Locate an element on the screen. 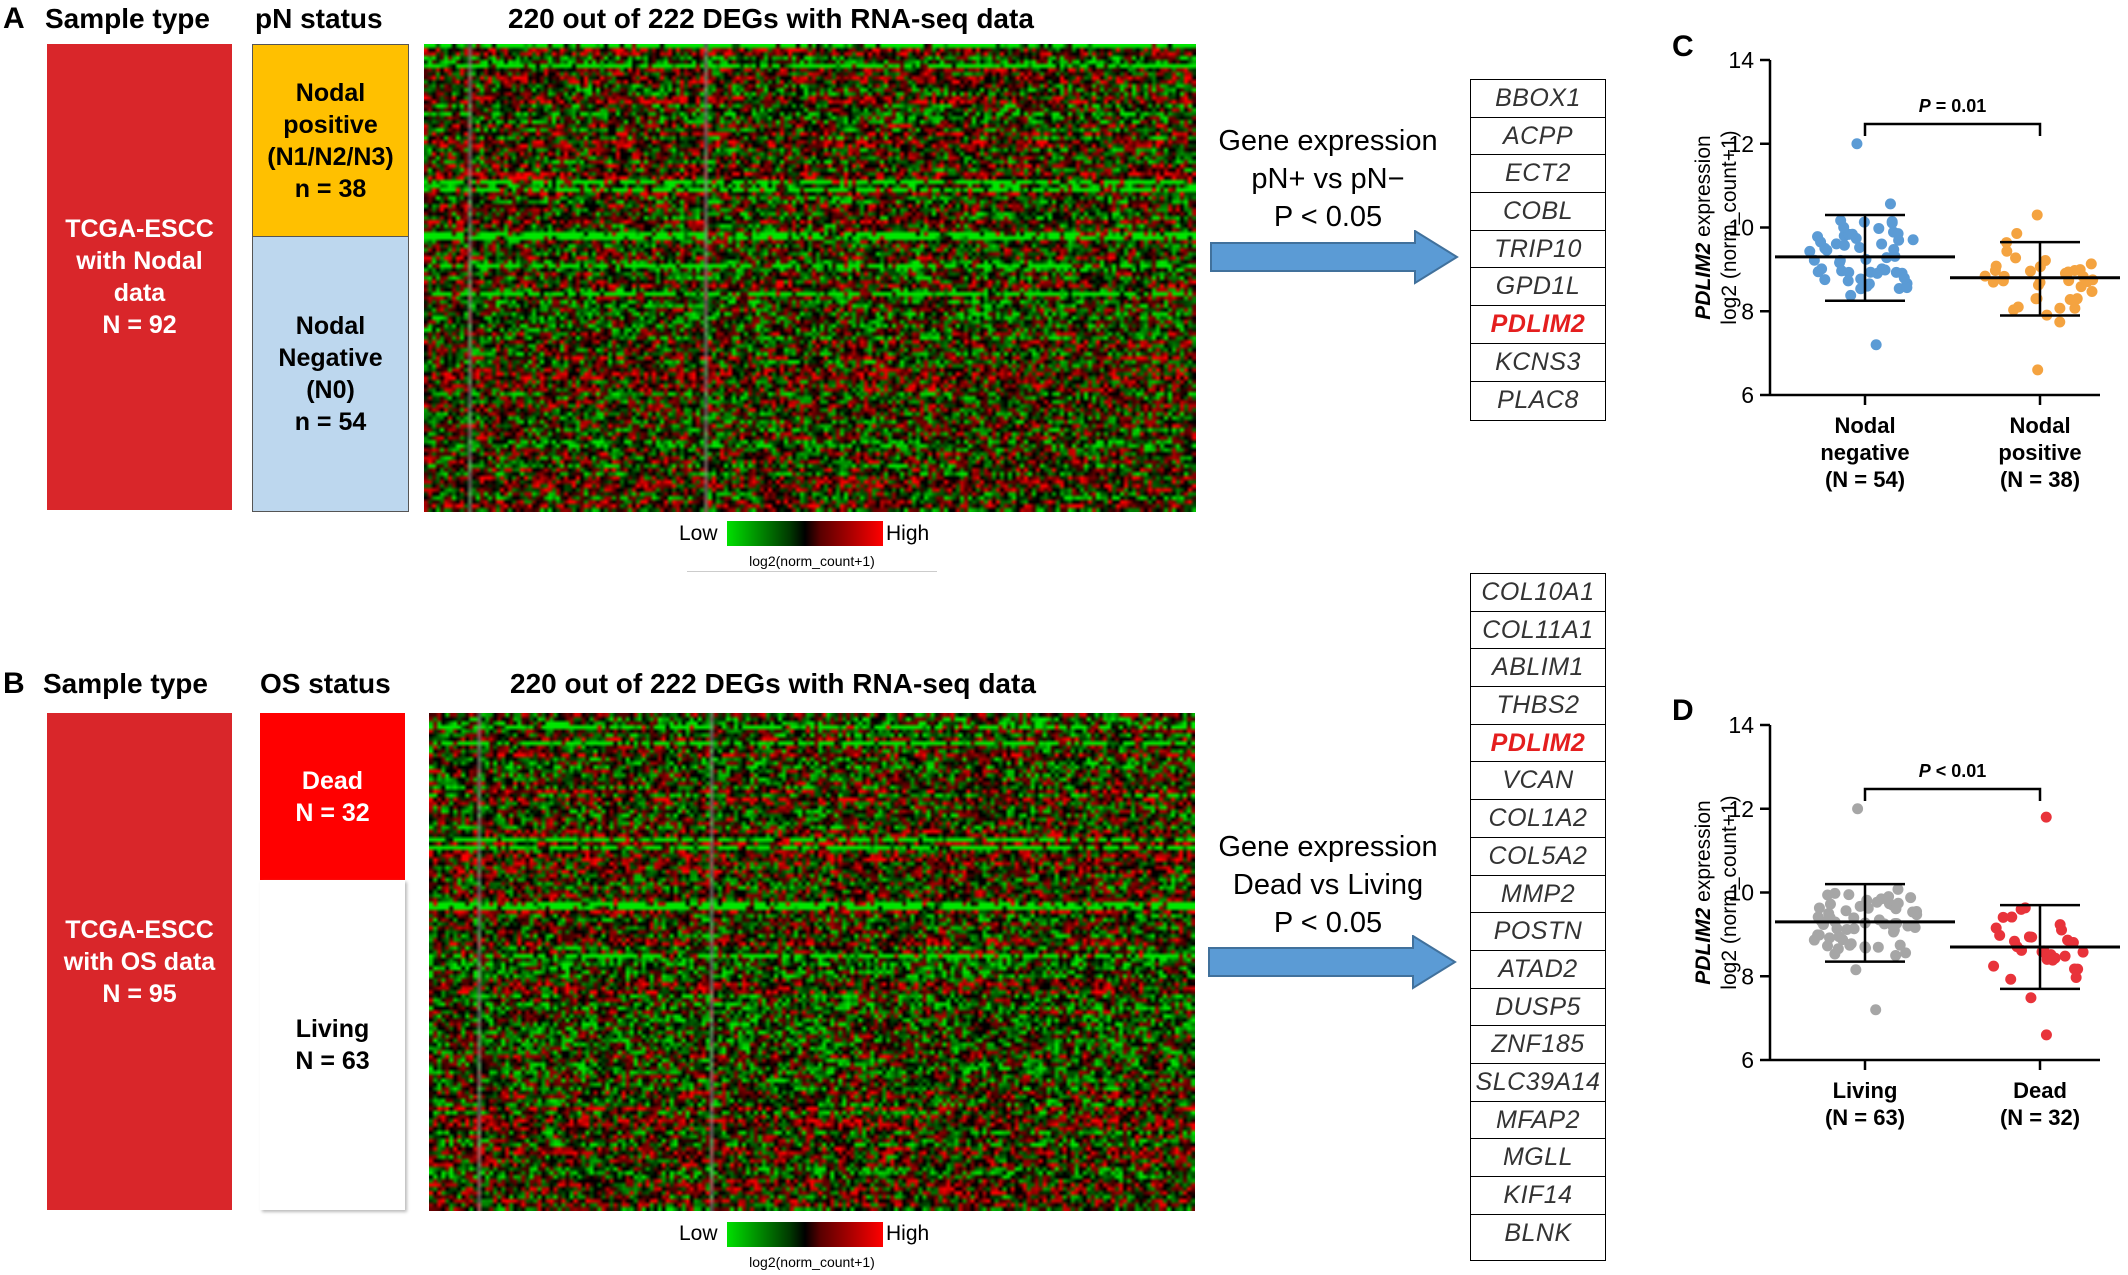 Image resolution: width=2128 pixels, height=1275 pixels. b-gene-thbs2: THBS2 is located at coordinates (1538, 706).